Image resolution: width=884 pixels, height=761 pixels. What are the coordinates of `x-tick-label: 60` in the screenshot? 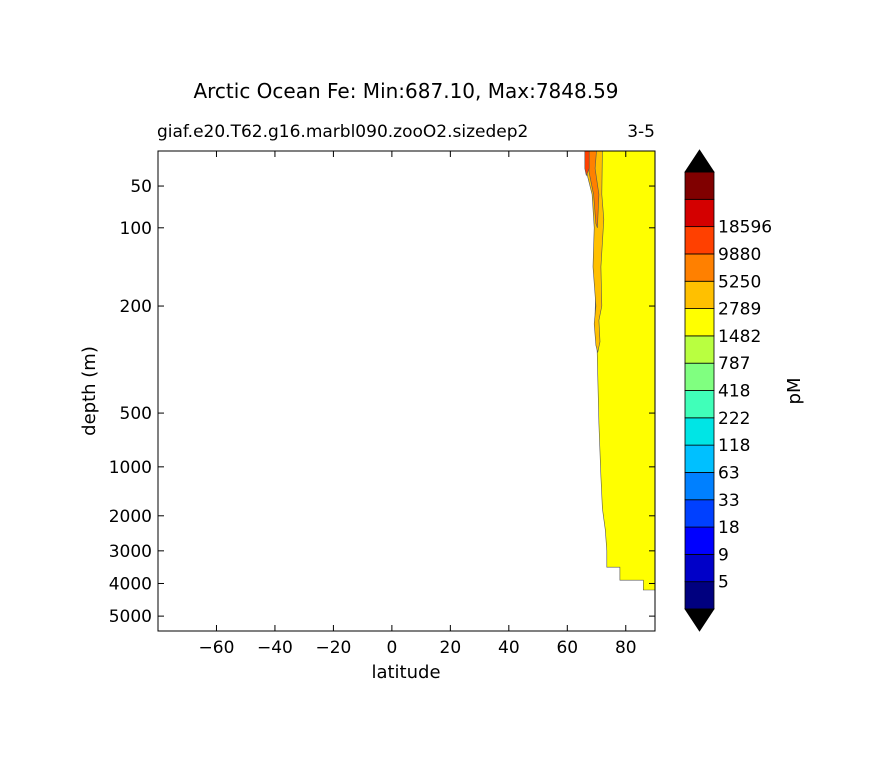 It's located at (567, 648).